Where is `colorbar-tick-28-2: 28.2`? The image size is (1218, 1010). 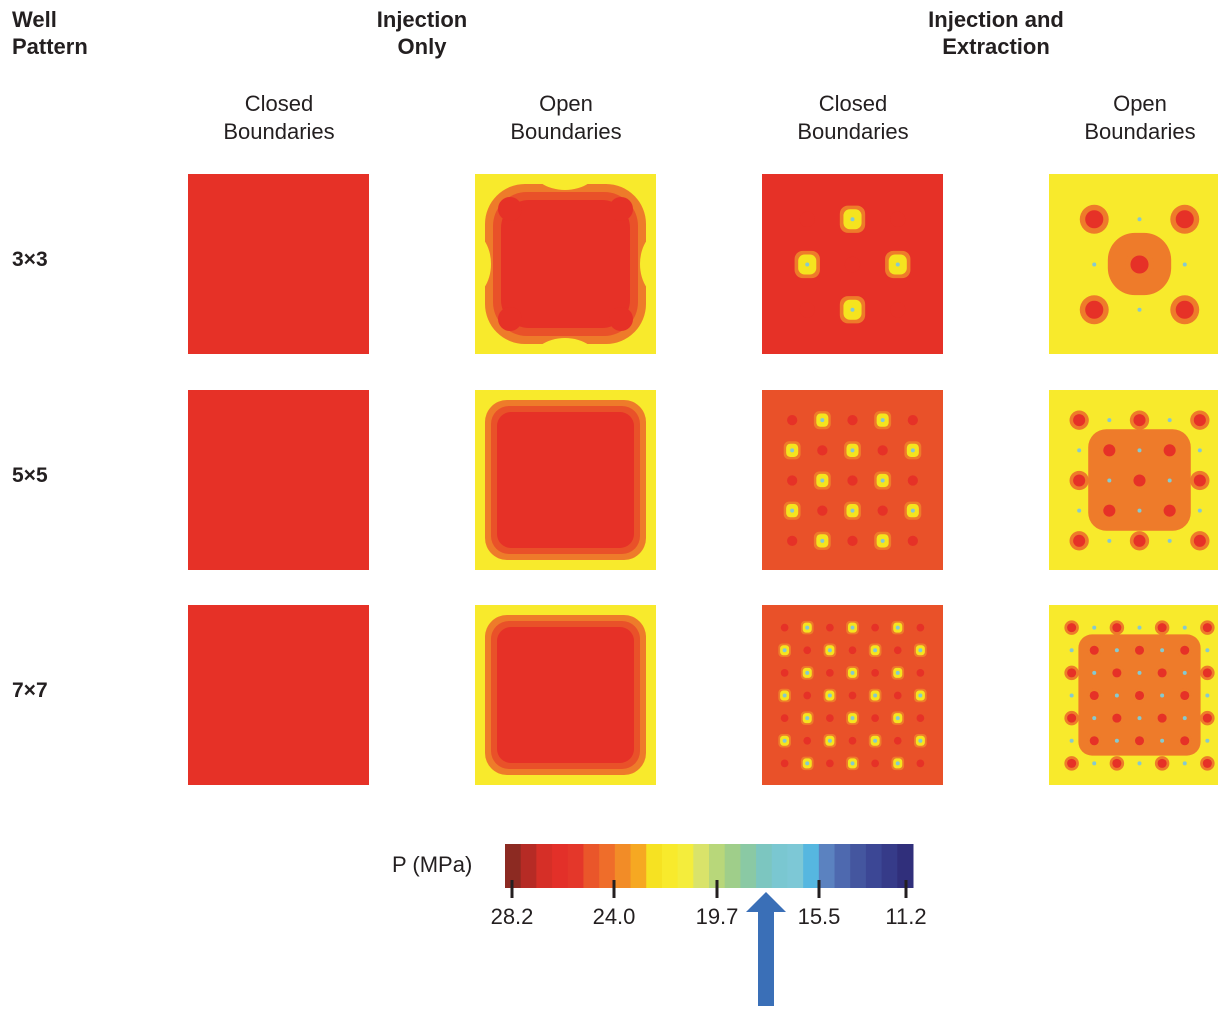
colorbar-tick-28-2: 28.2 is located at coordinates (512, 916).